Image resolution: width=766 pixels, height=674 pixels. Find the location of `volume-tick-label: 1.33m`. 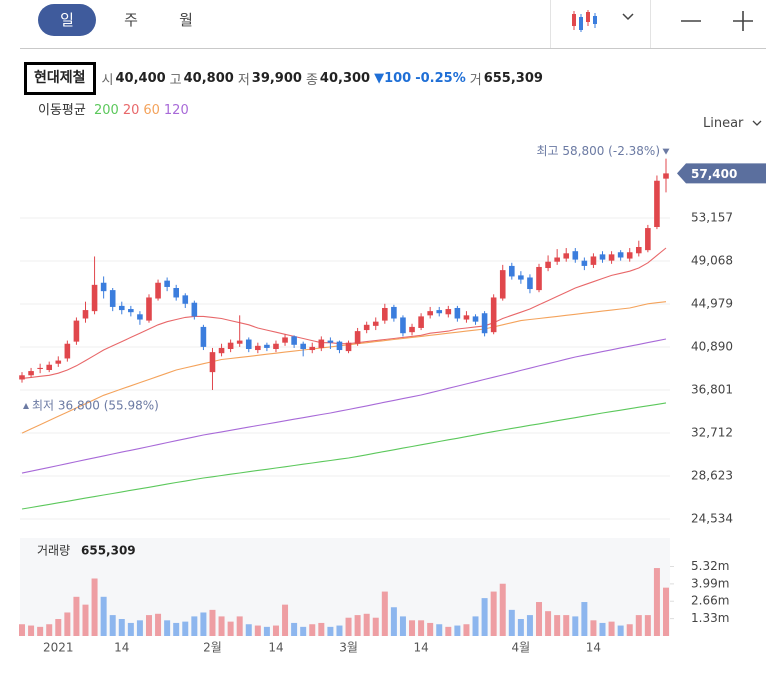

volume-tick-label: 1.33m is located at coordinates (710, 618).